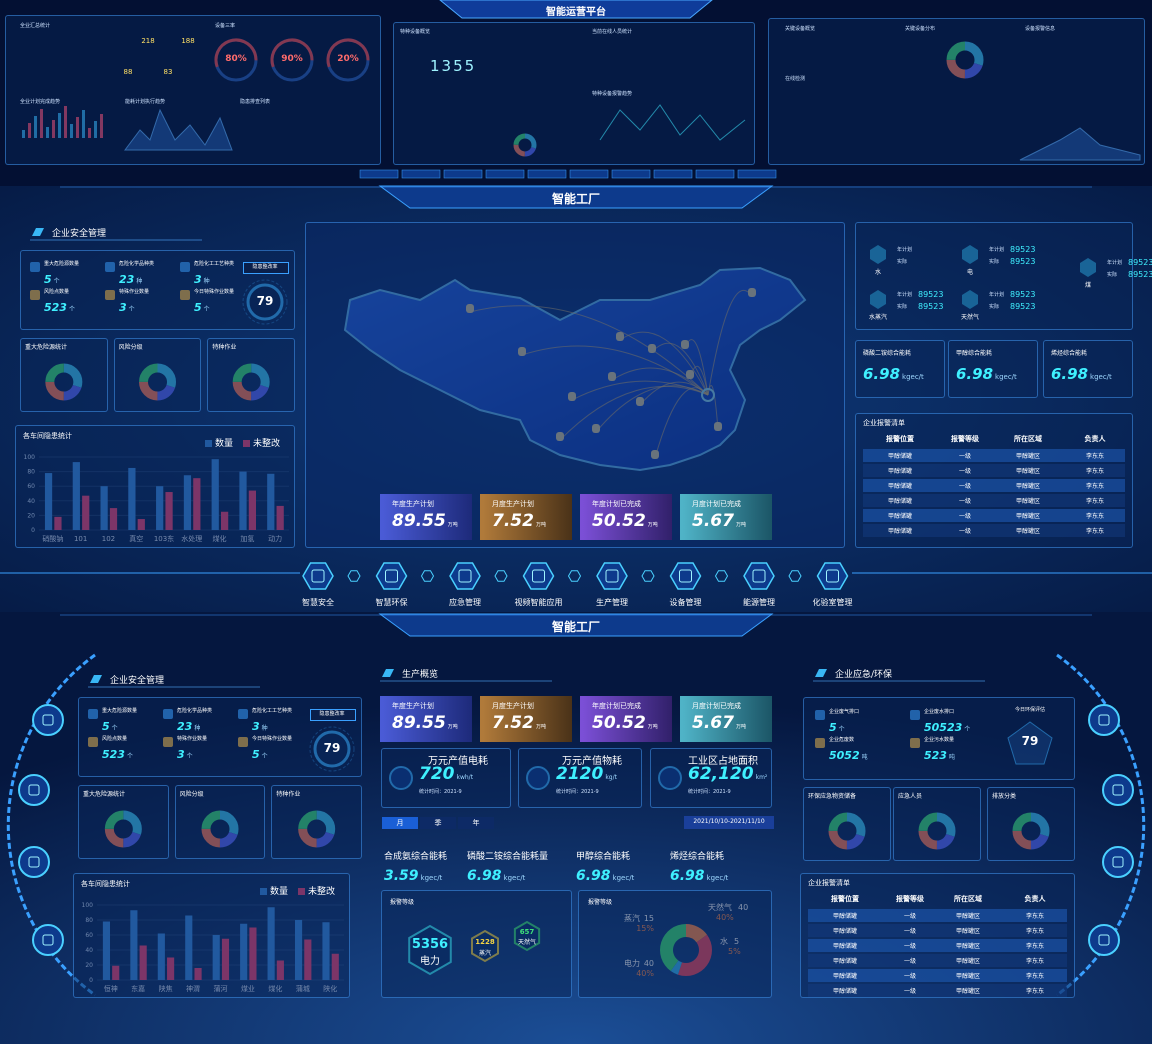  What do you see at coordinates (1023, 294) in the screenshot?
I see `energy-plan: 89523` at bounding box center [1023, 294].